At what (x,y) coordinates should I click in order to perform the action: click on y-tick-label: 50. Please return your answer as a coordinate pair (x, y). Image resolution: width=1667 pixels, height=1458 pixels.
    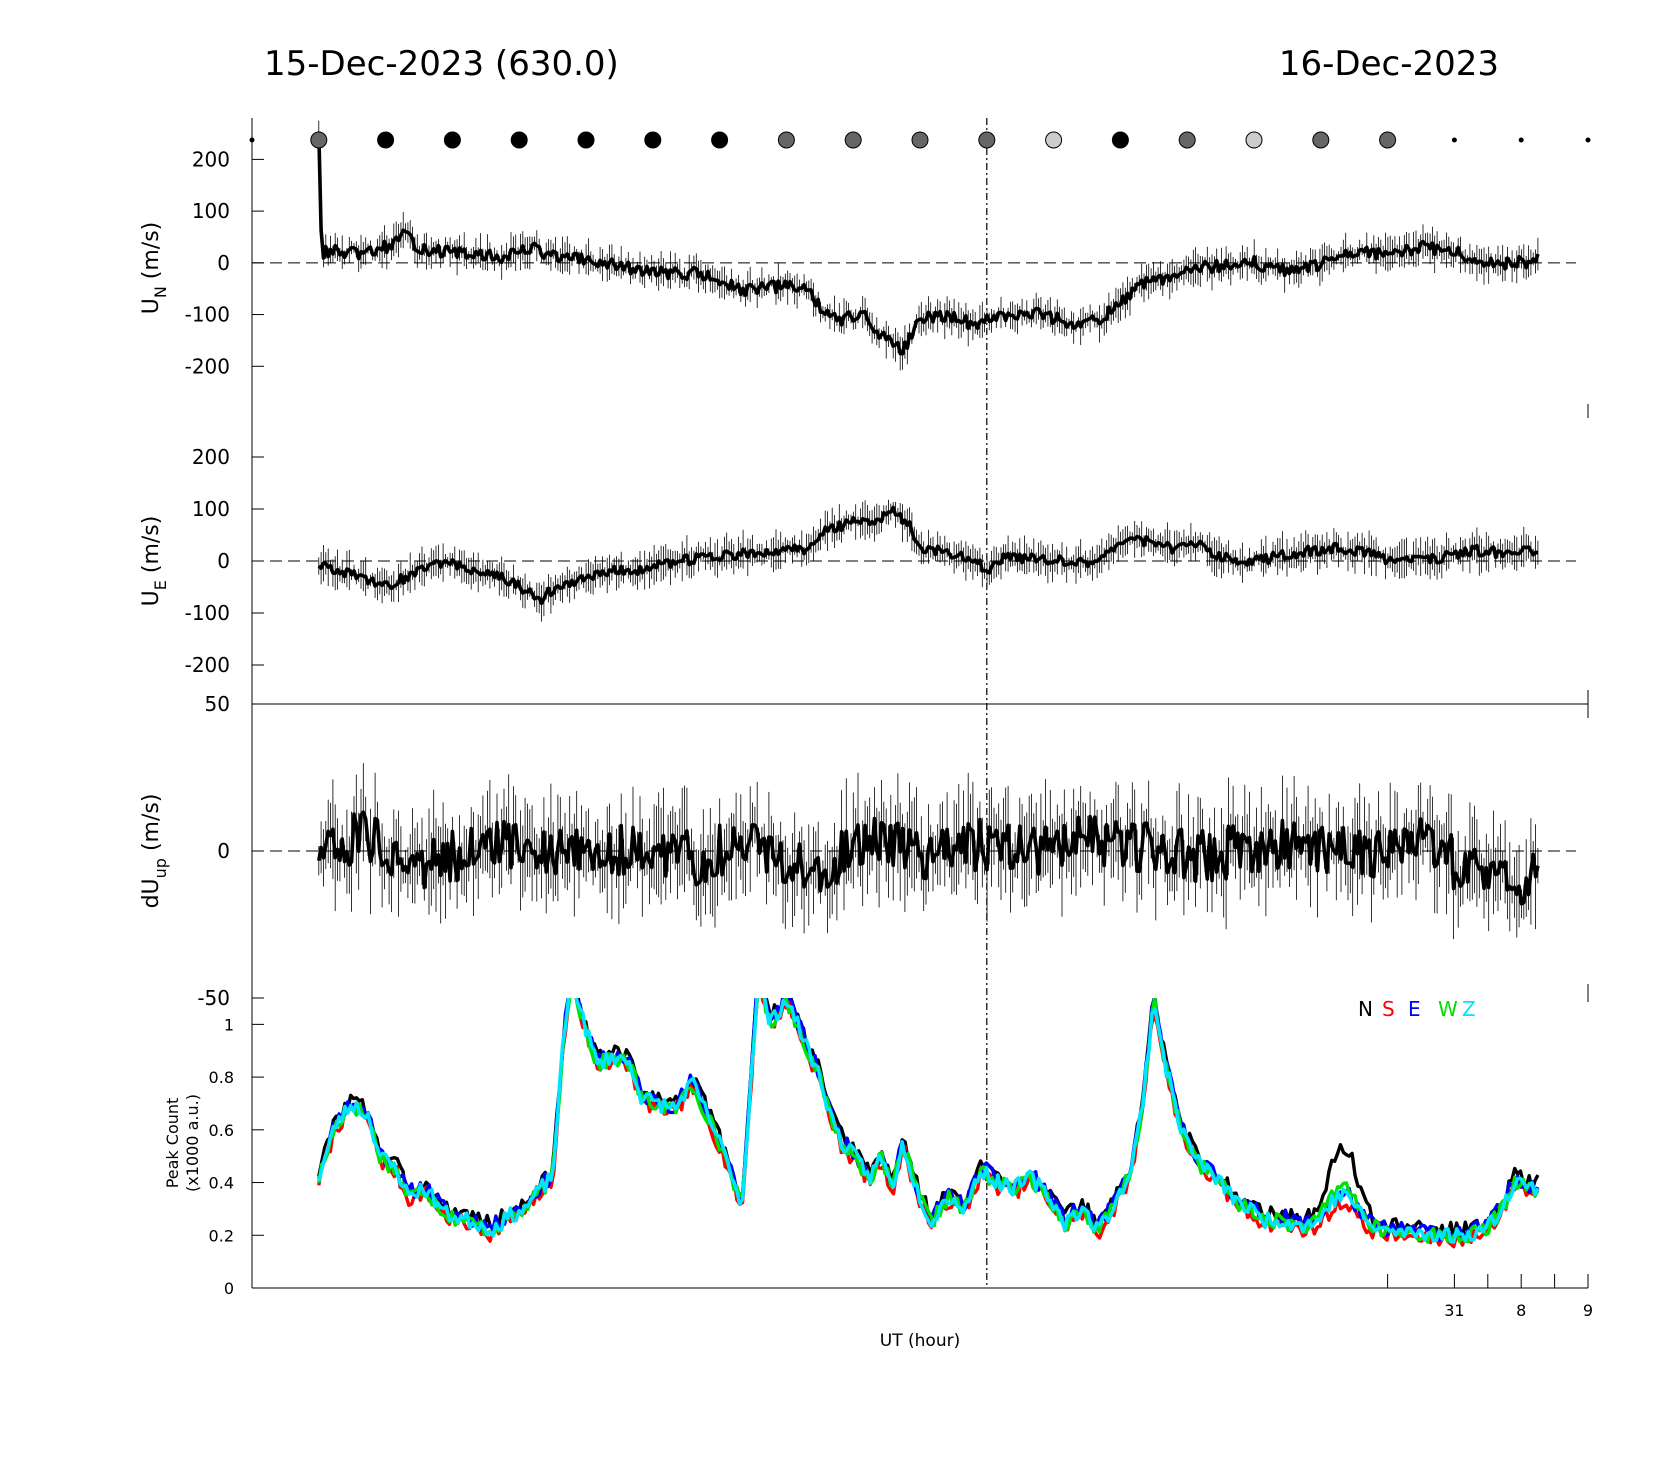
    Looking at the image, I should click on (217, 704).